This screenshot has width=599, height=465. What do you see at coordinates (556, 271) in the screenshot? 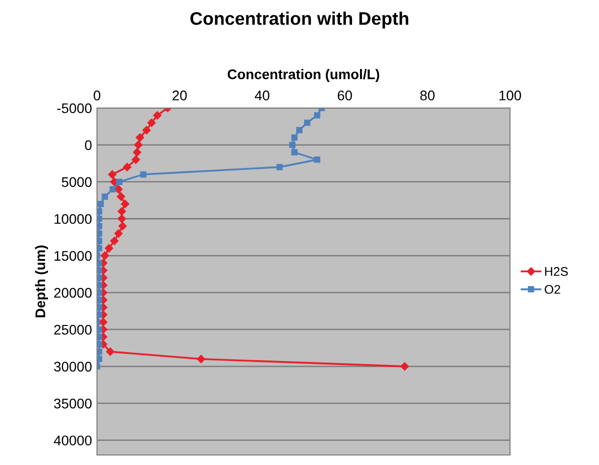
I see `legend-label: H2S` at bounding box center [556, 271].